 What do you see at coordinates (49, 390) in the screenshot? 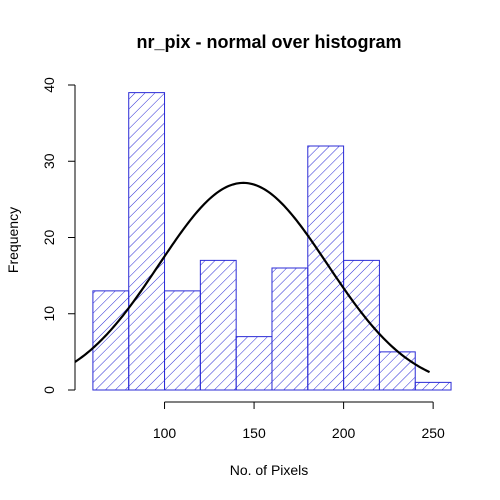
I see `y-tick-label-0: 0` at bounding box center [49, 390].